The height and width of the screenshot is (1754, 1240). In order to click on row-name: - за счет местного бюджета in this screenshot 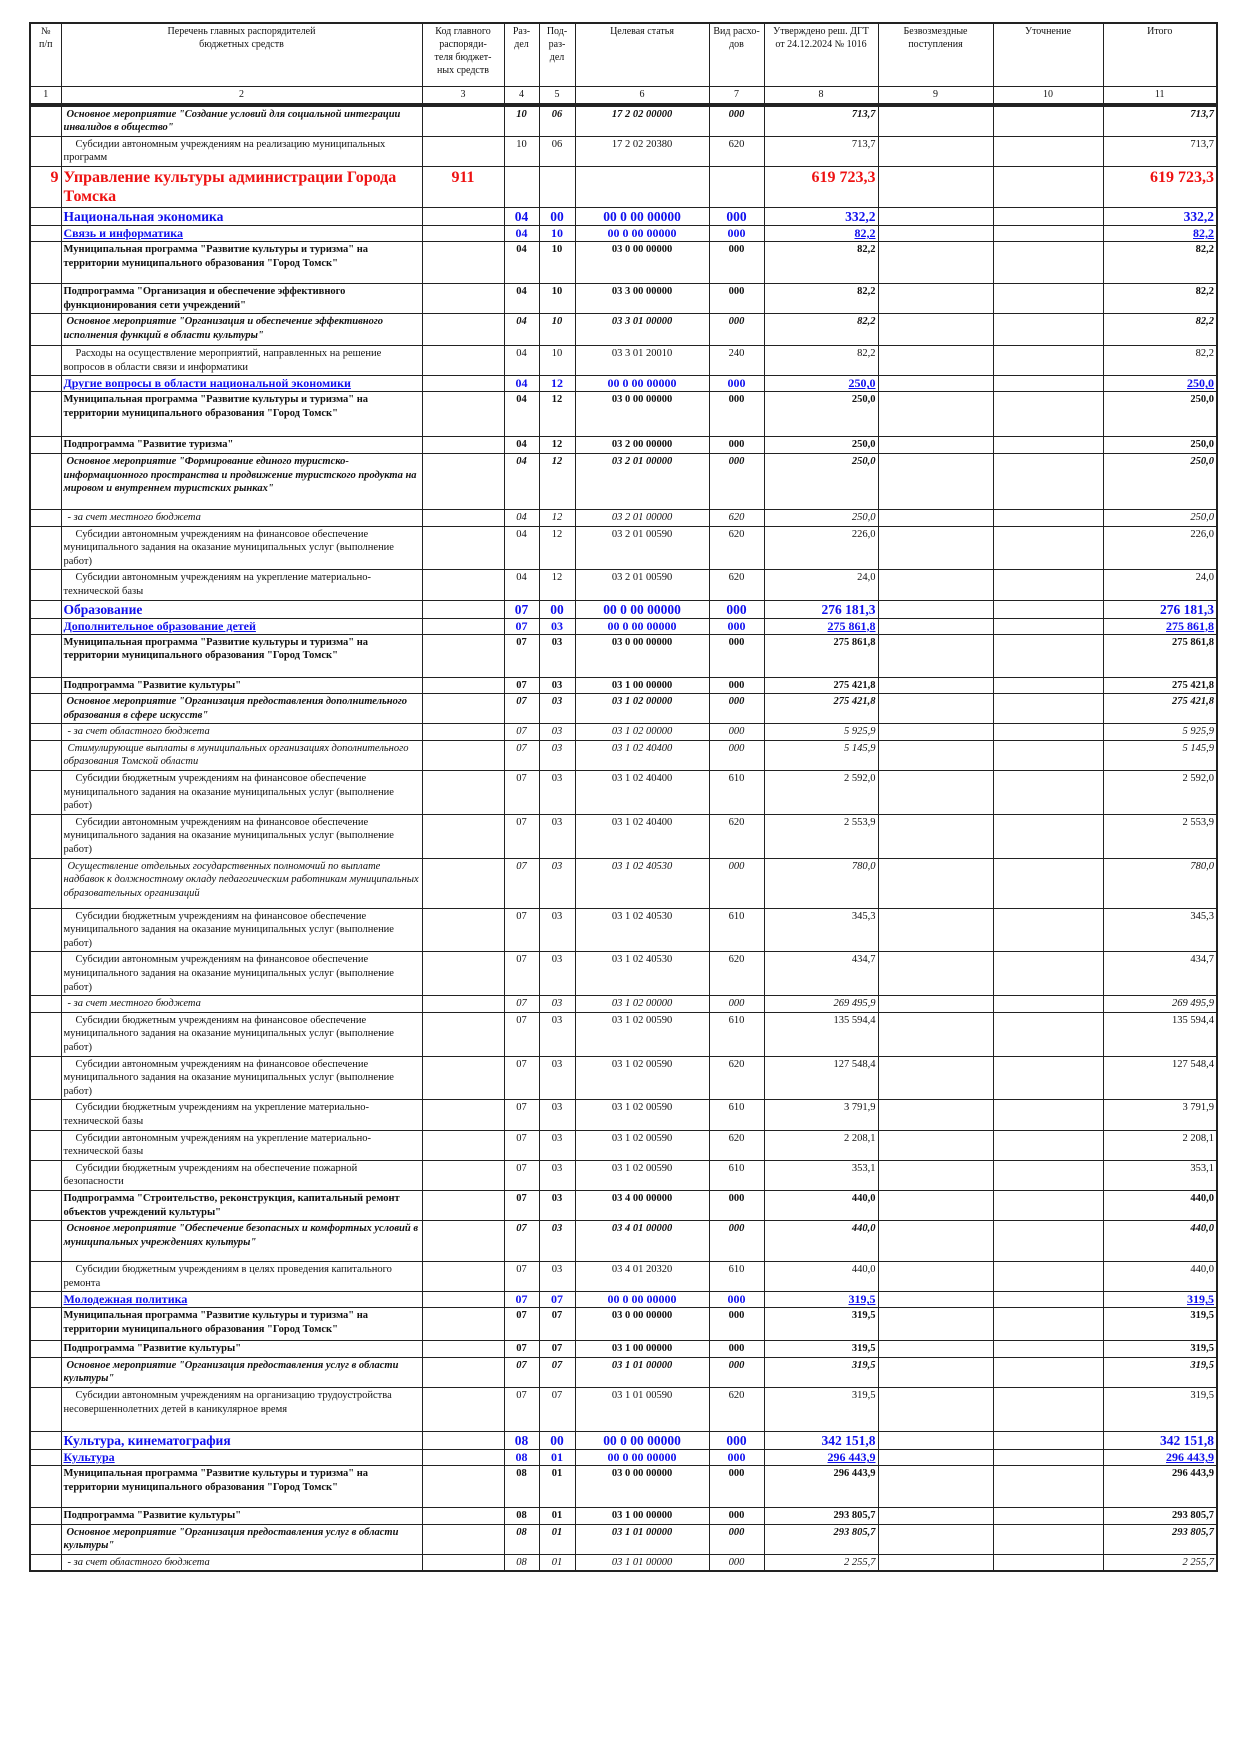, I will do `click(241, 517)`.